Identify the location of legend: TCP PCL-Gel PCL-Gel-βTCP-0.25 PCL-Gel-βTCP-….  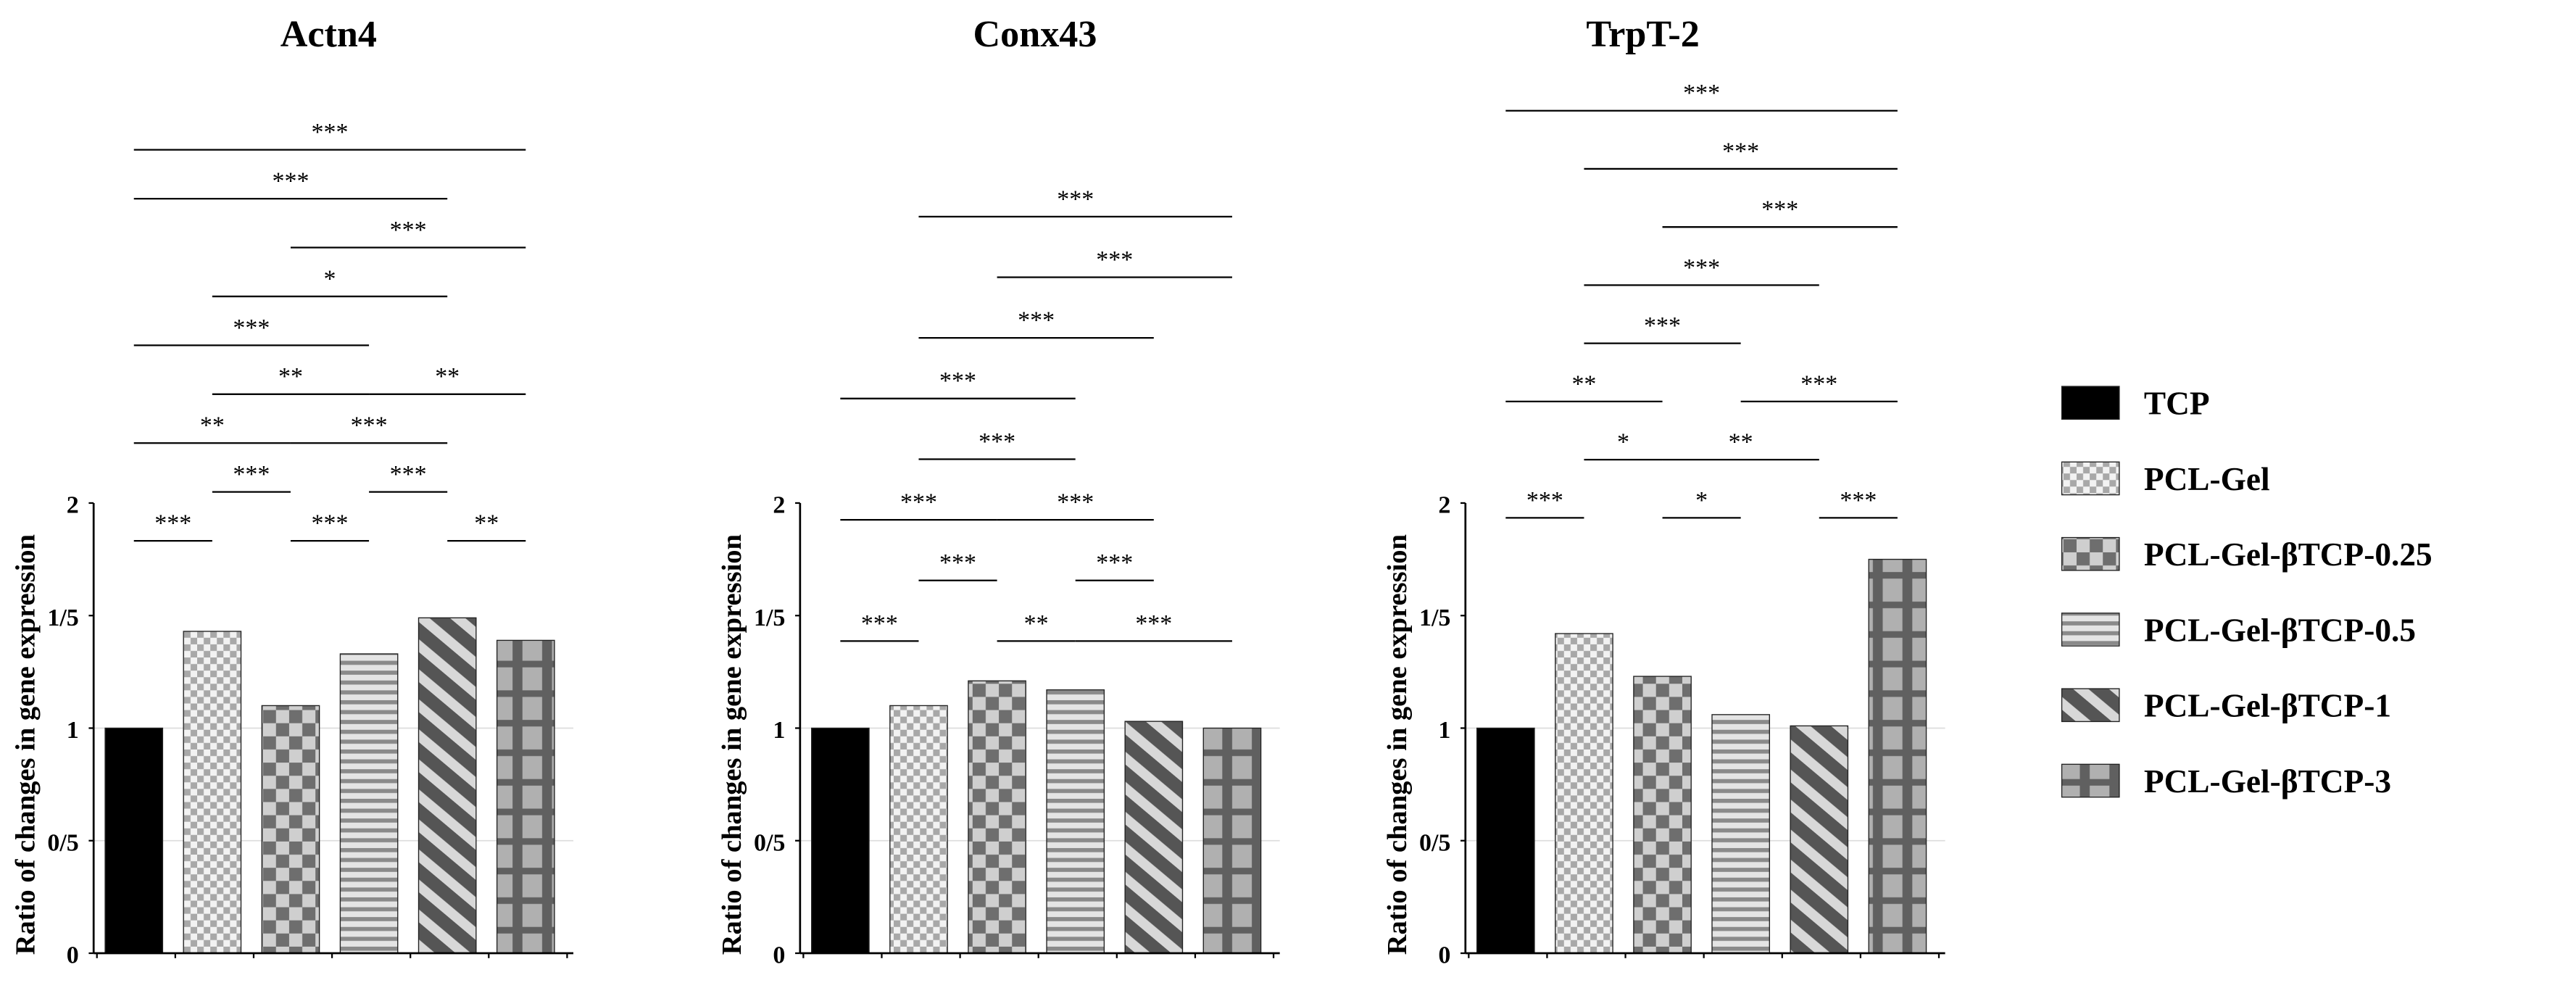
(2246, 593).